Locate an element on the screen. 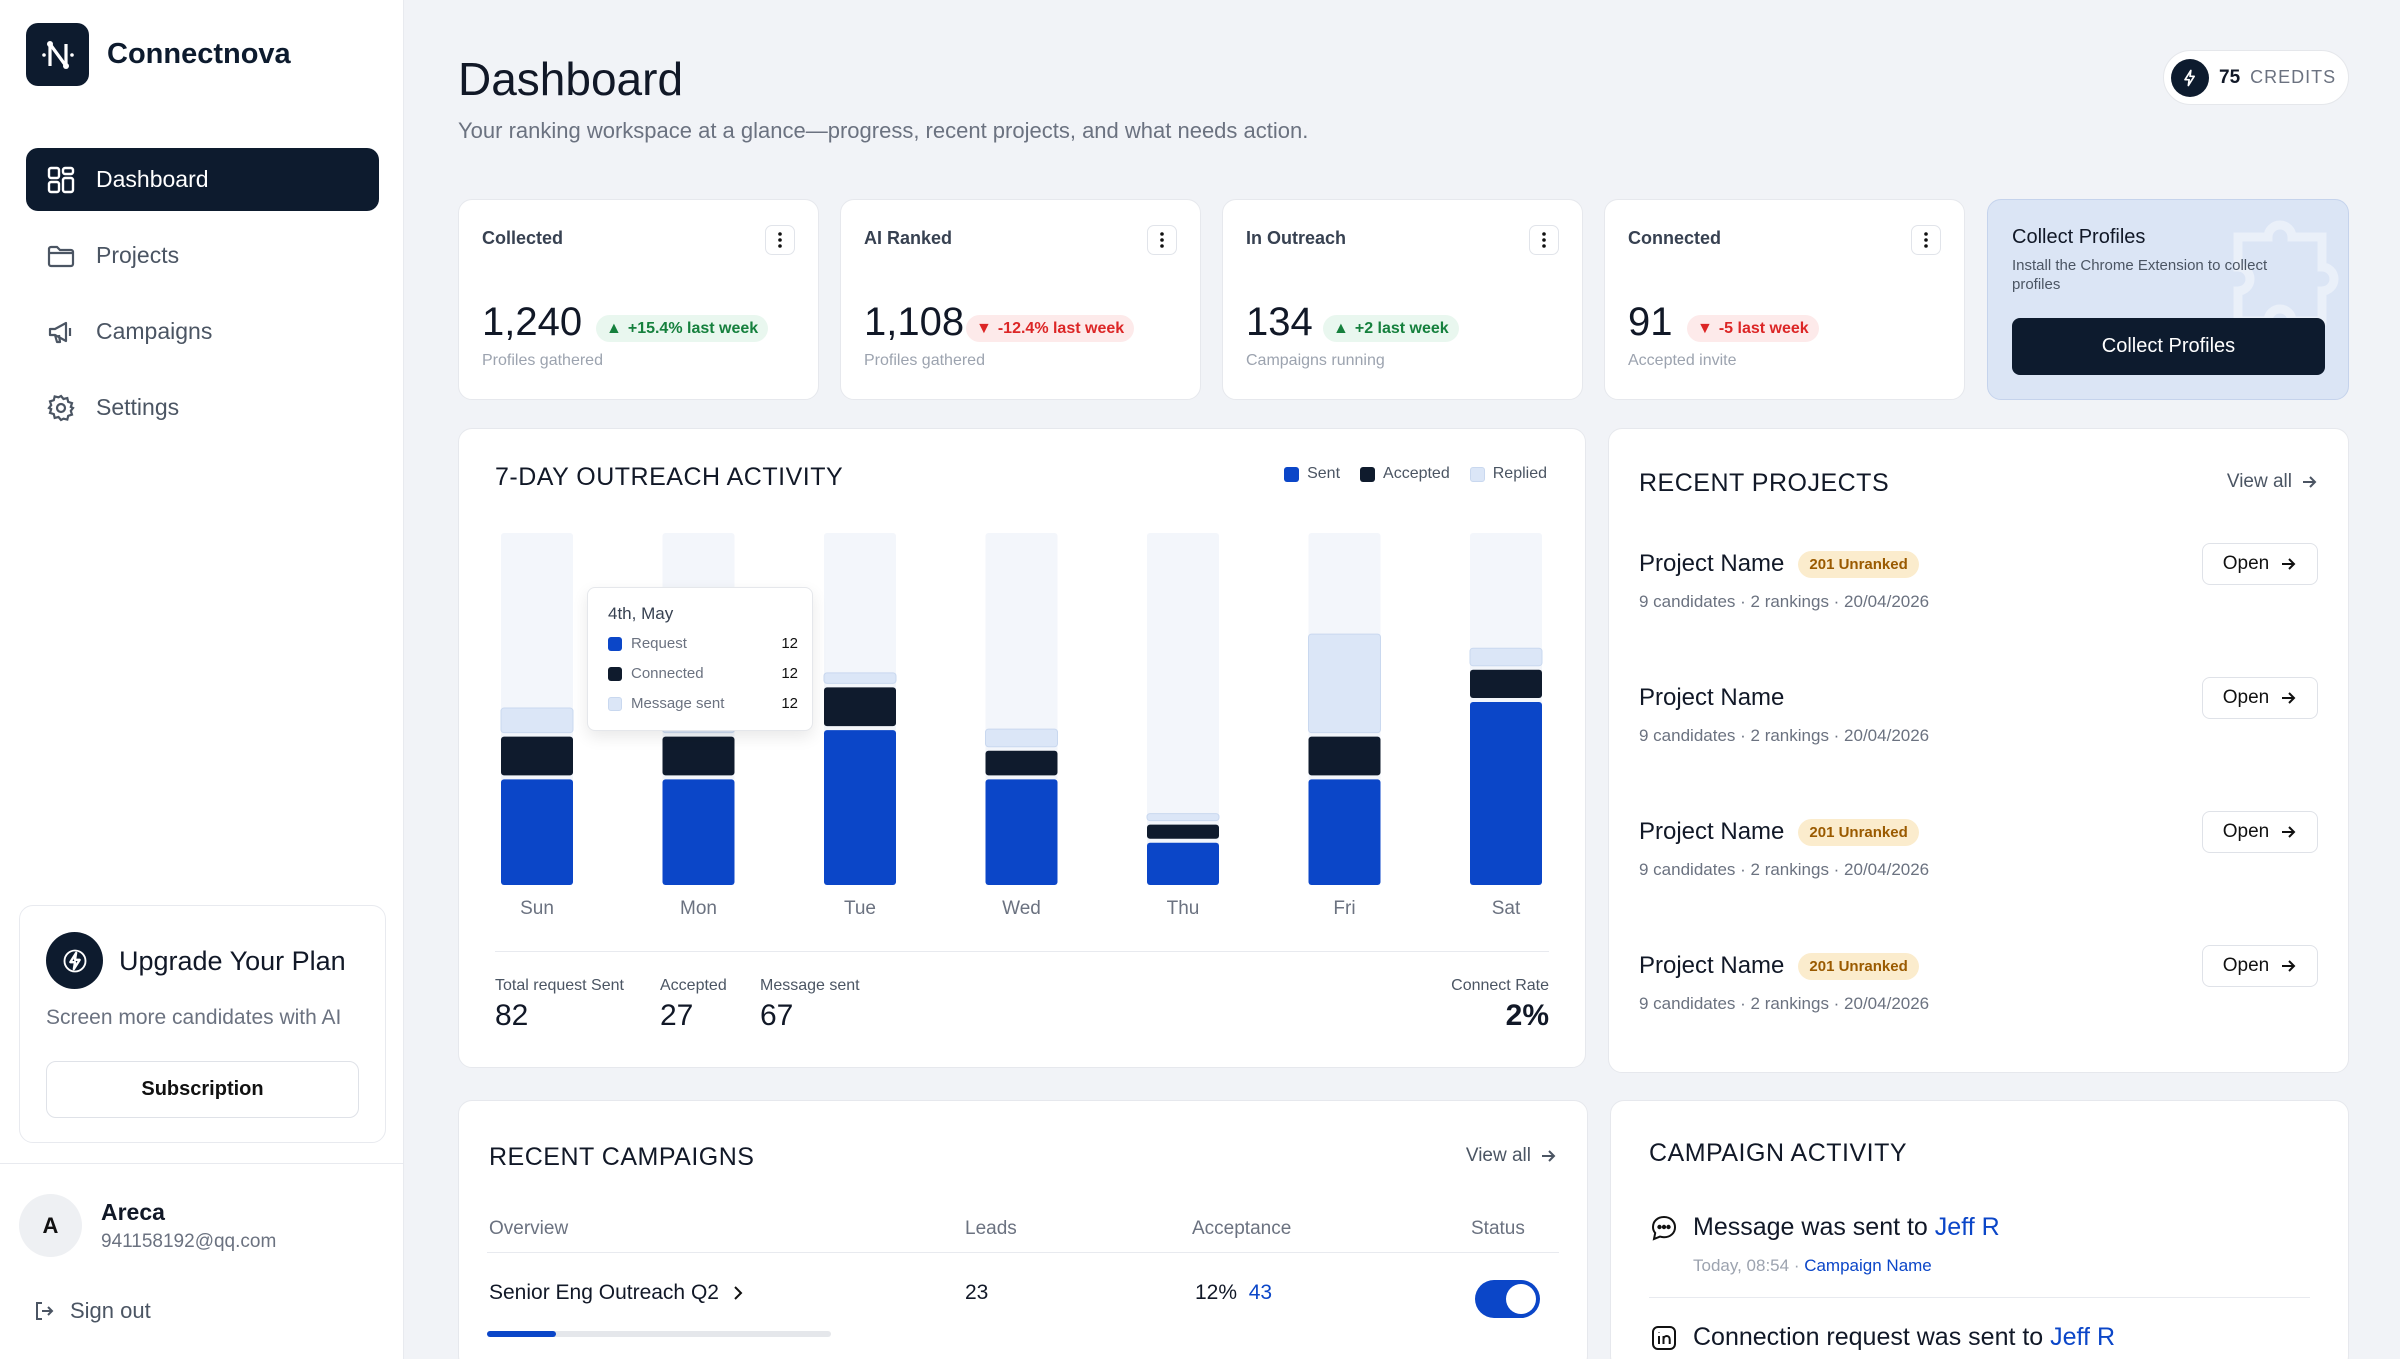 Image resolution: width=2400 pixels, height=1359 pixels. user-profile: A Areca 941158192@qq.com is located at coordinates (147, 1225).